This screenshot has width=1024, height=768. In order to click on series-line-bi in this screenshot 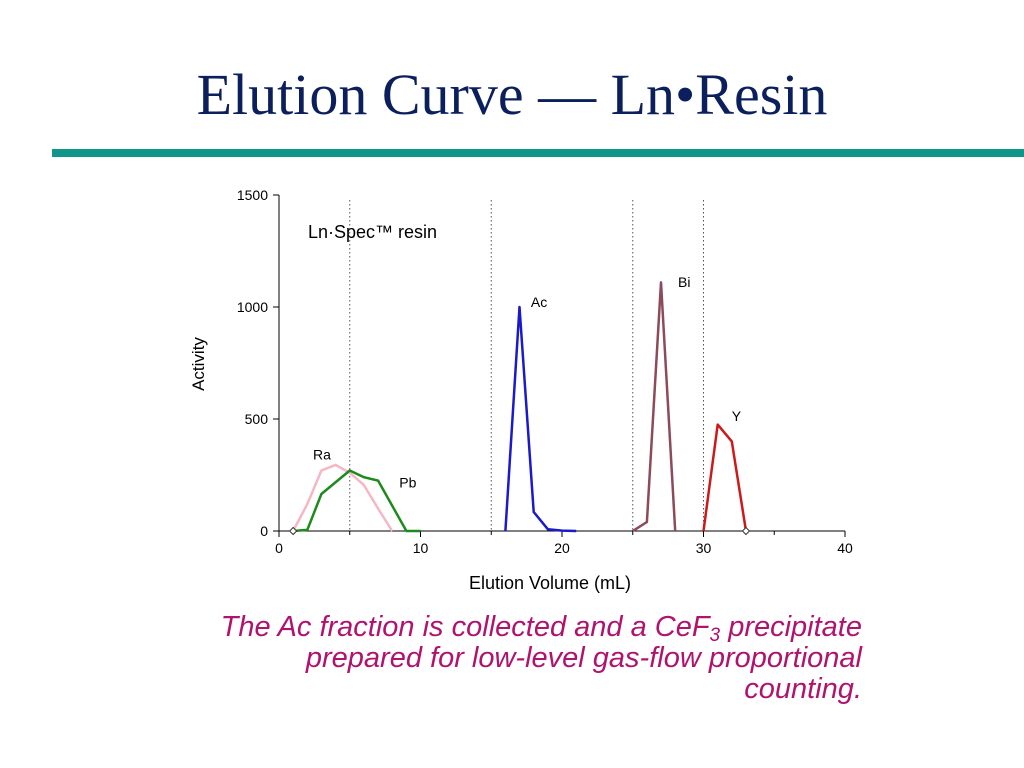, I will do `click(654, 407)`.